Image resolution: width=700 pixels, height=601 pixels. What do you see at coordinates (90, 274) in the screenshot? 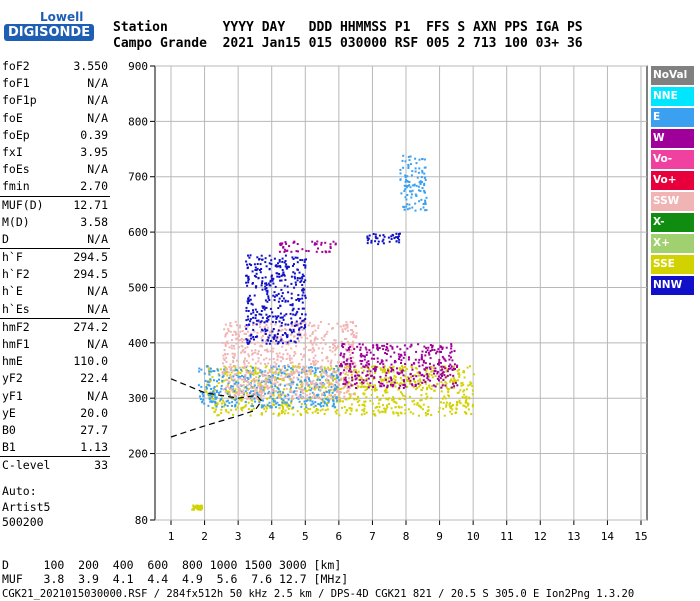
I see `param-value: 294.5` at bounding box center [90, 274].